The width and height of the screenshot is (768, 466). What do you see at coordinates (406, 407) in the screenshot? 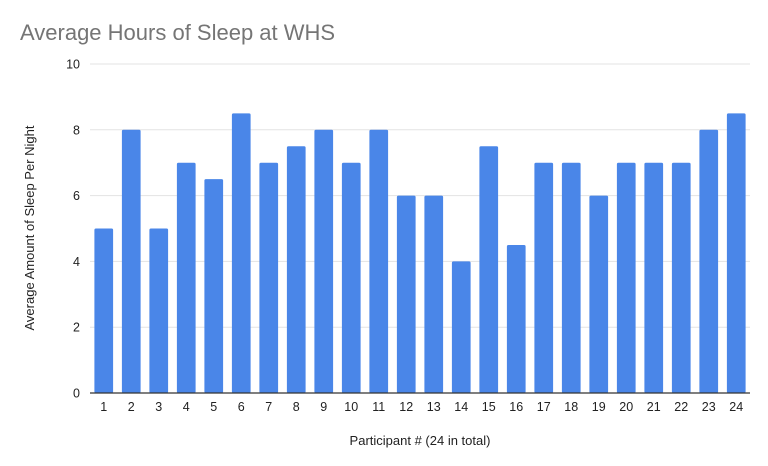
I see `x-tick-label: 12` at bounding box center [406, 407].